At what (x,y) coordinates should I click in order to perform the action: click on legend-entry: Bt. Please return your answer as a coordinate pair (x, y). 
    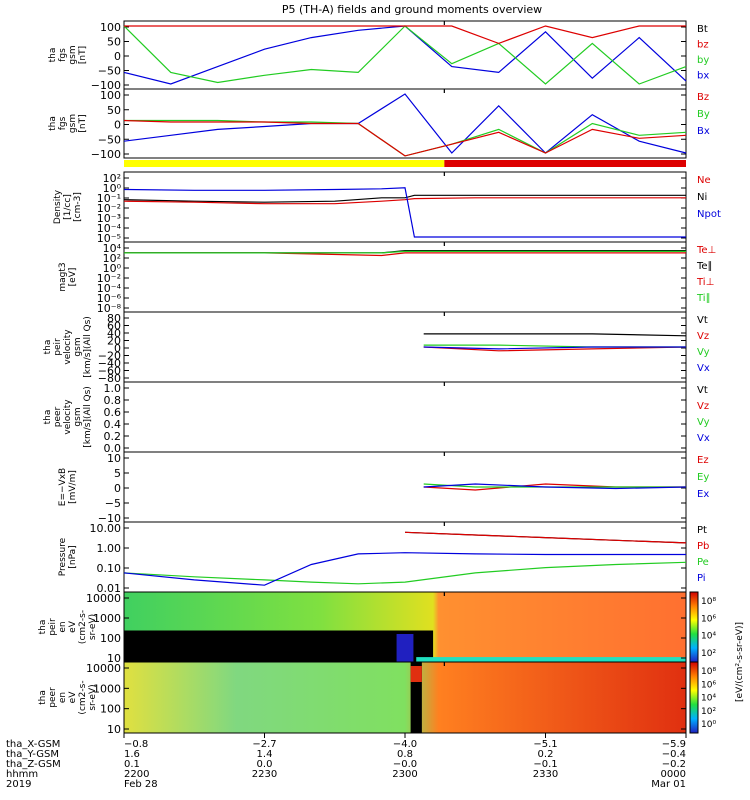
    Looking at the image, I should click on (702, 29).